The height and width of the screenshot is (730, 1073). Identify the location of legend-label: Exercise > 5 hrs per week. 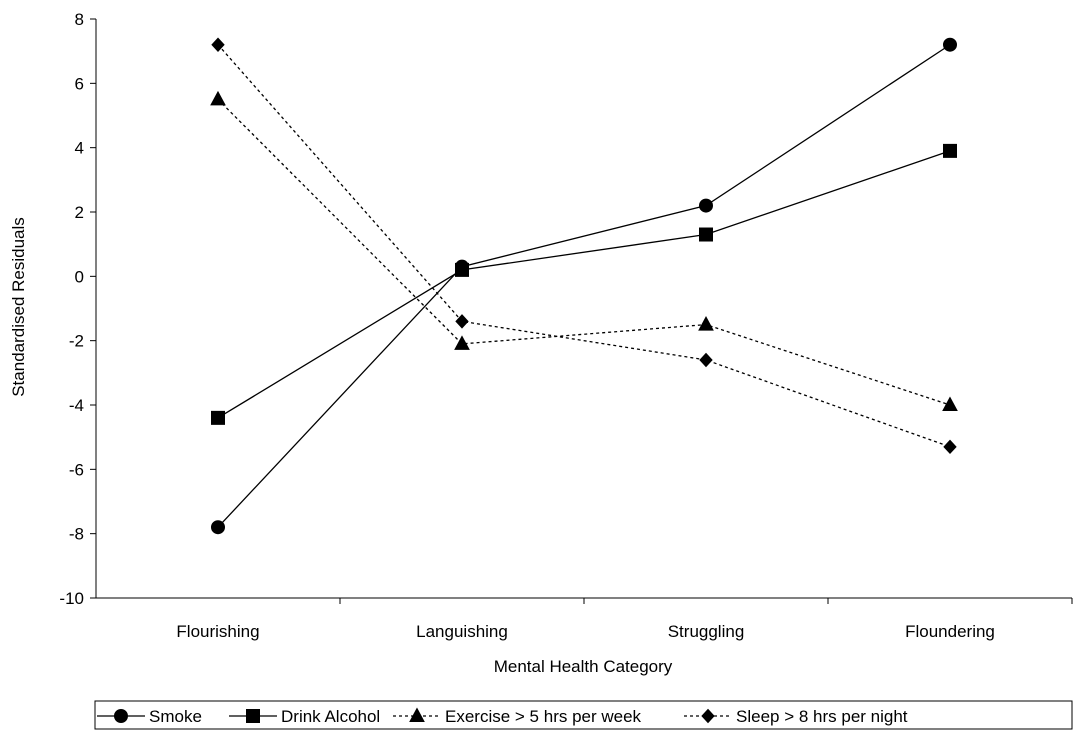
(543, 716).